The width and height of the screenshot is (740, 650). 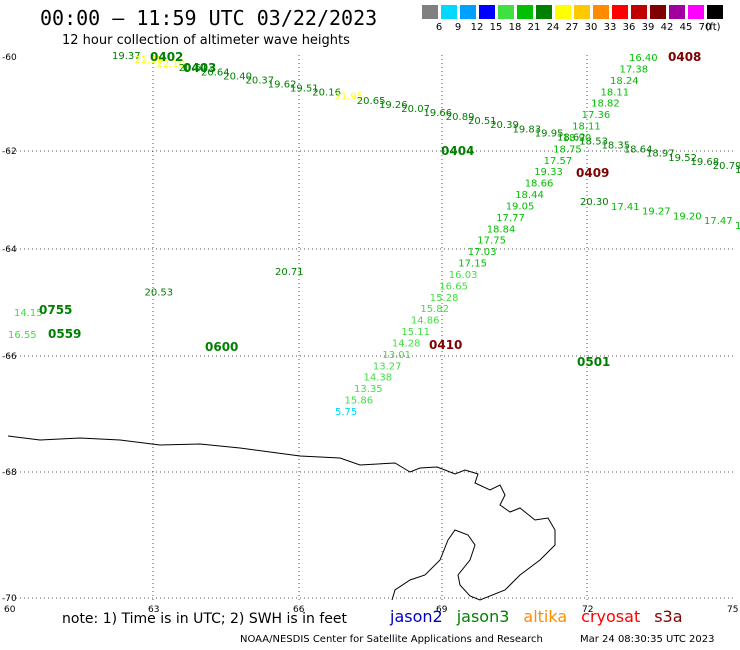 What do you see at coordinates (193, 68) in the screenshot?
I see `wave-height-value: 20.61` at bounding box center [193, 68].